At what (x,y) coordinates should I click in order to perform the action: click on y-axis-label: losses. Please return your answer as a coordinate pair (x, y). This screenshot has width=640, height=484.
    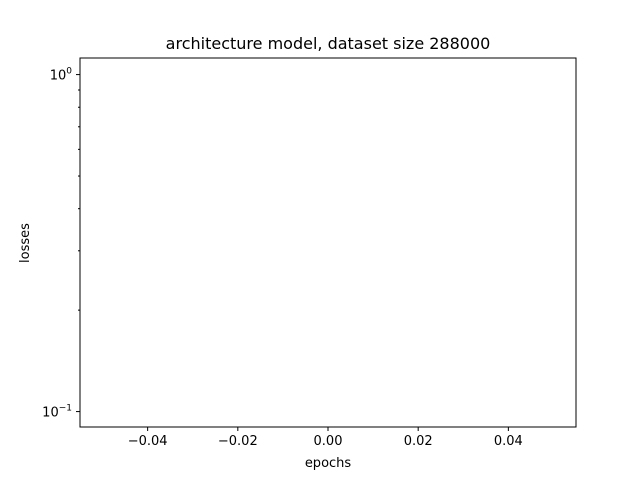
    Looking at the image, I should click on (25, 243).